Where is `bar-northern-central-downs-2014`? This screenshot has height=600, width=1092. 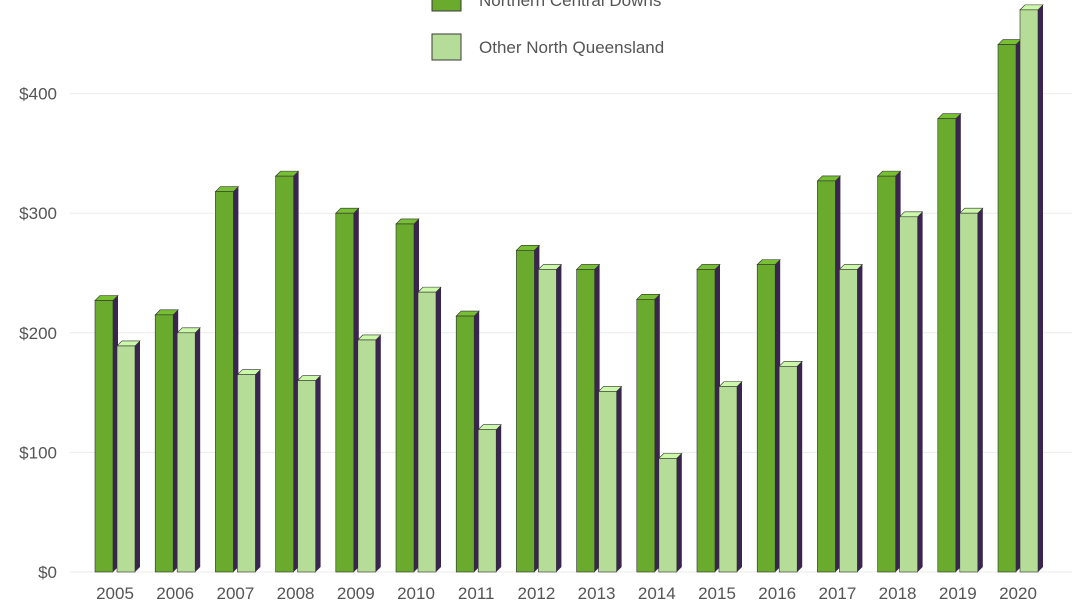 bar-northern-central-downs-2014 is located at coordinates (648, 433).